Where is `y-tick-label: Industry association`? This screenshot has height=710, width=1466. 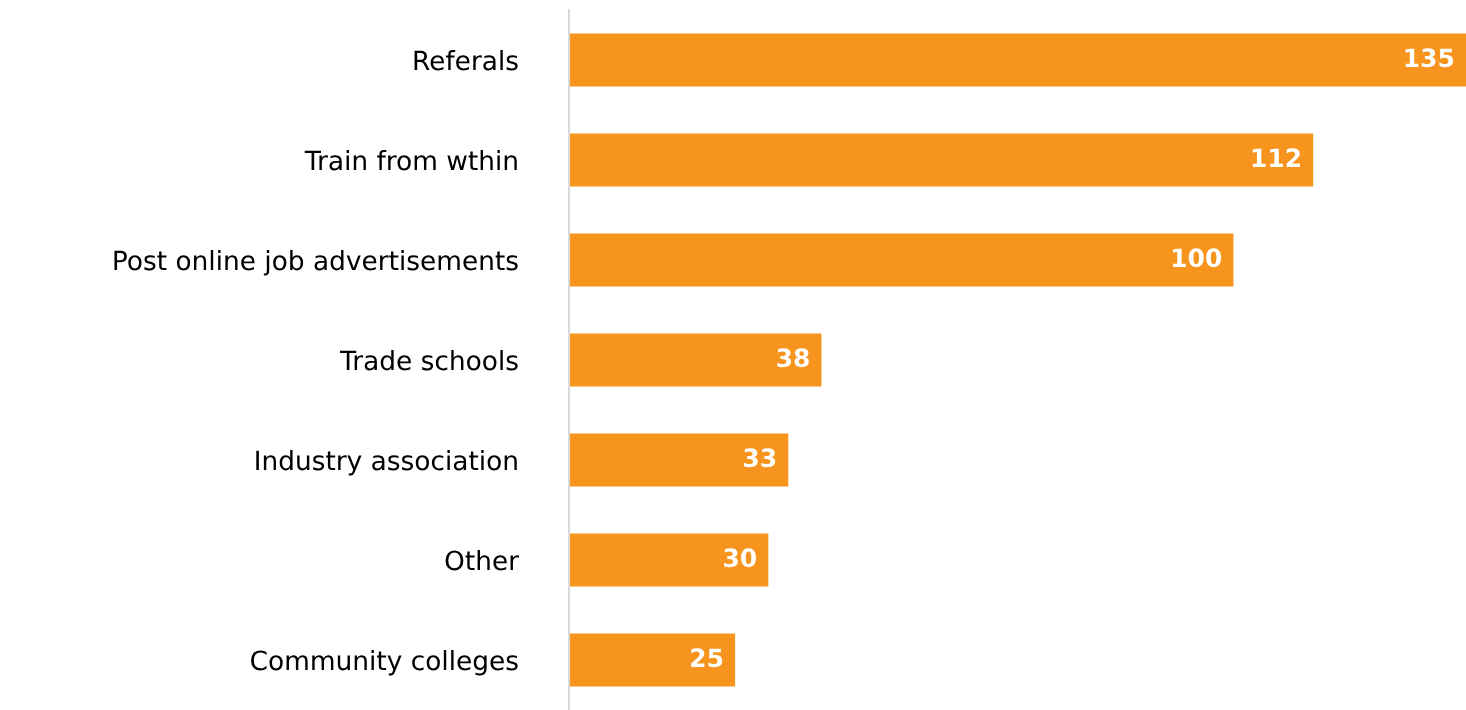
y-tick-label: Industry association is located at coordinates (386, 462).